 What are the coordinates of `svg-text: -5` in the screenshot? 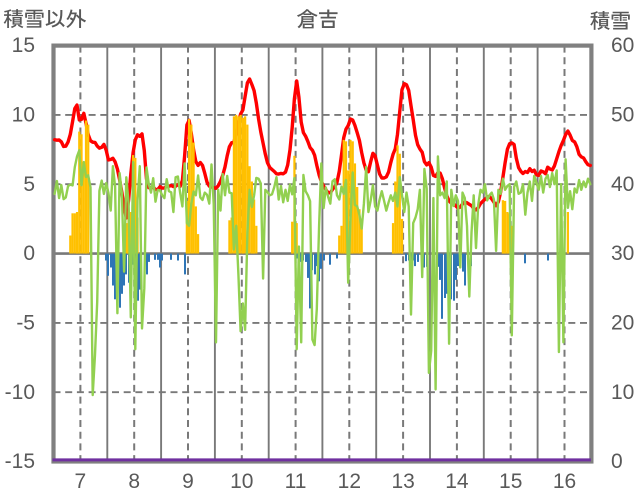 It's located at (25, 322).